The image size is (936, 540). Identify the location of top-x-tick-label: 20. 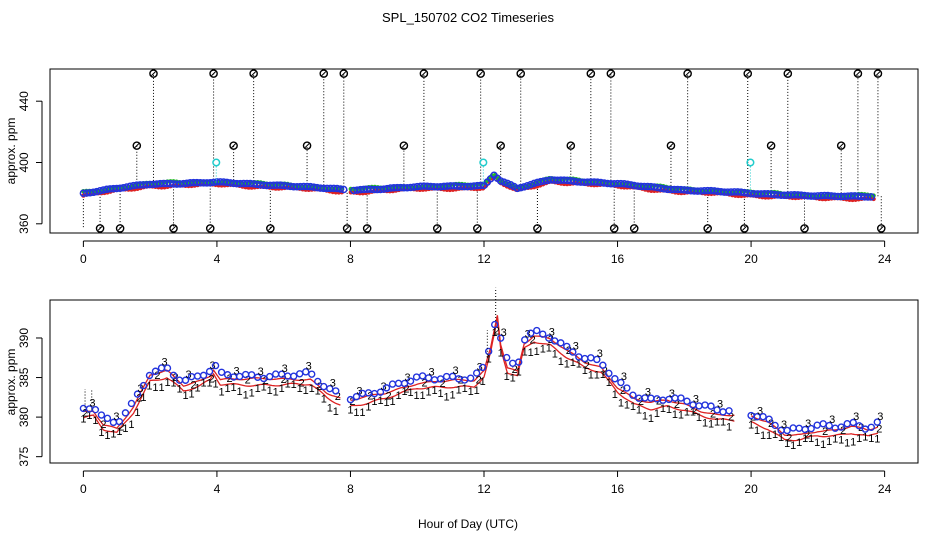
(751, 259).